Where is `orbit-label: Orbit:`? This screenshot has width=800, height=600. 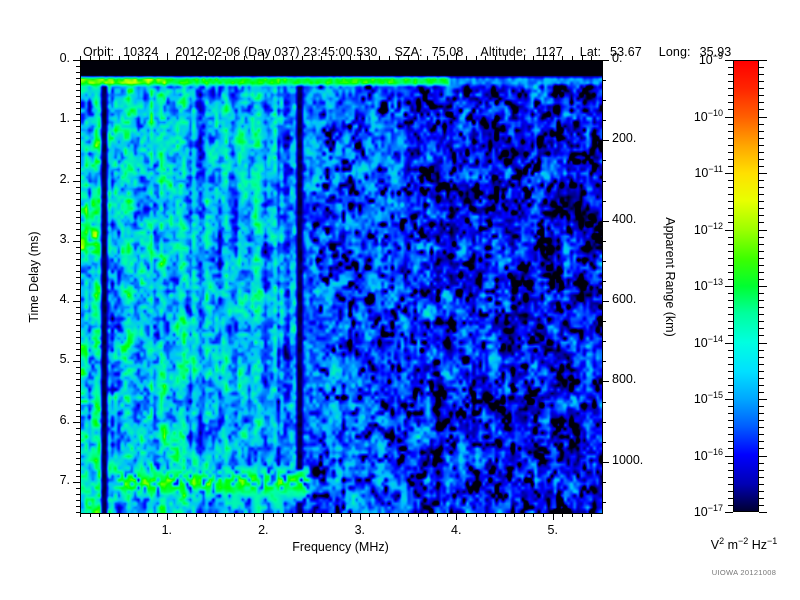 orbit-label: Orbit: is located at coordinates (98, 52).